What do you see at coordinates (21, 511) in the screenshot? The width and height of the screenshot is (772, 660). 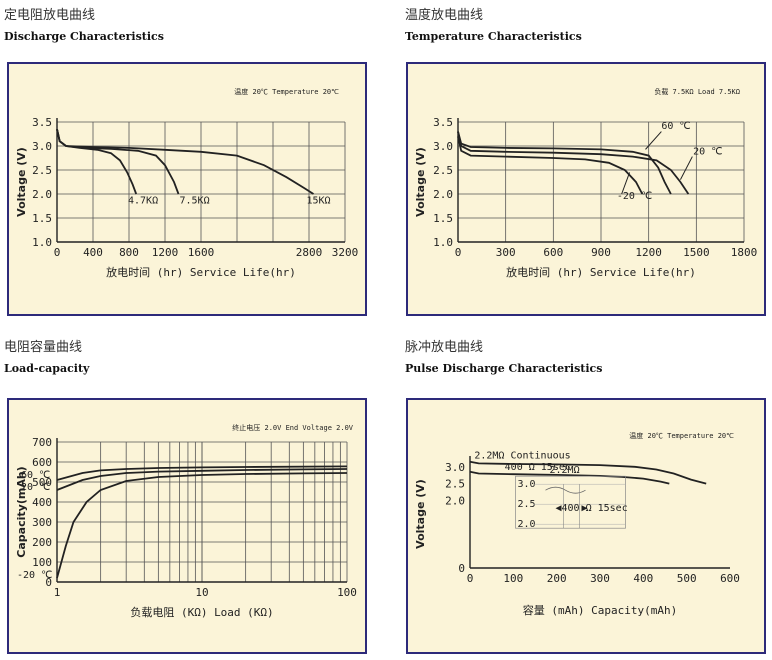 I see `chart3-y-axis-label: Capacity(mAh)` at bounding box center [21, 511].